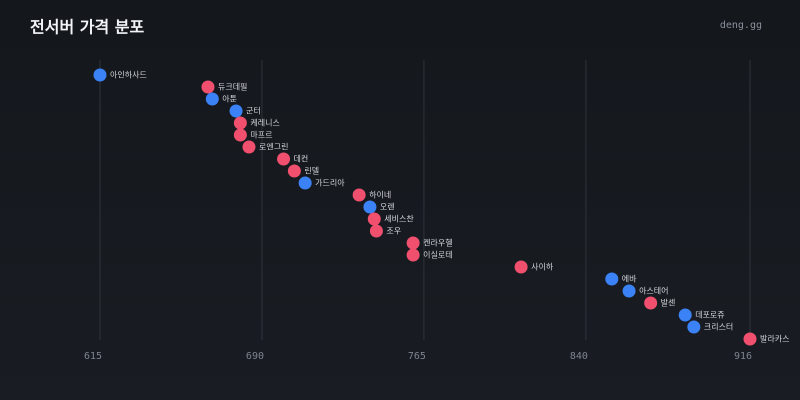 This screenshot has width=800, height=400. Describe the element at coordinates (261, 135) in the screenshot. I see `point-label: 마프르` at that location.